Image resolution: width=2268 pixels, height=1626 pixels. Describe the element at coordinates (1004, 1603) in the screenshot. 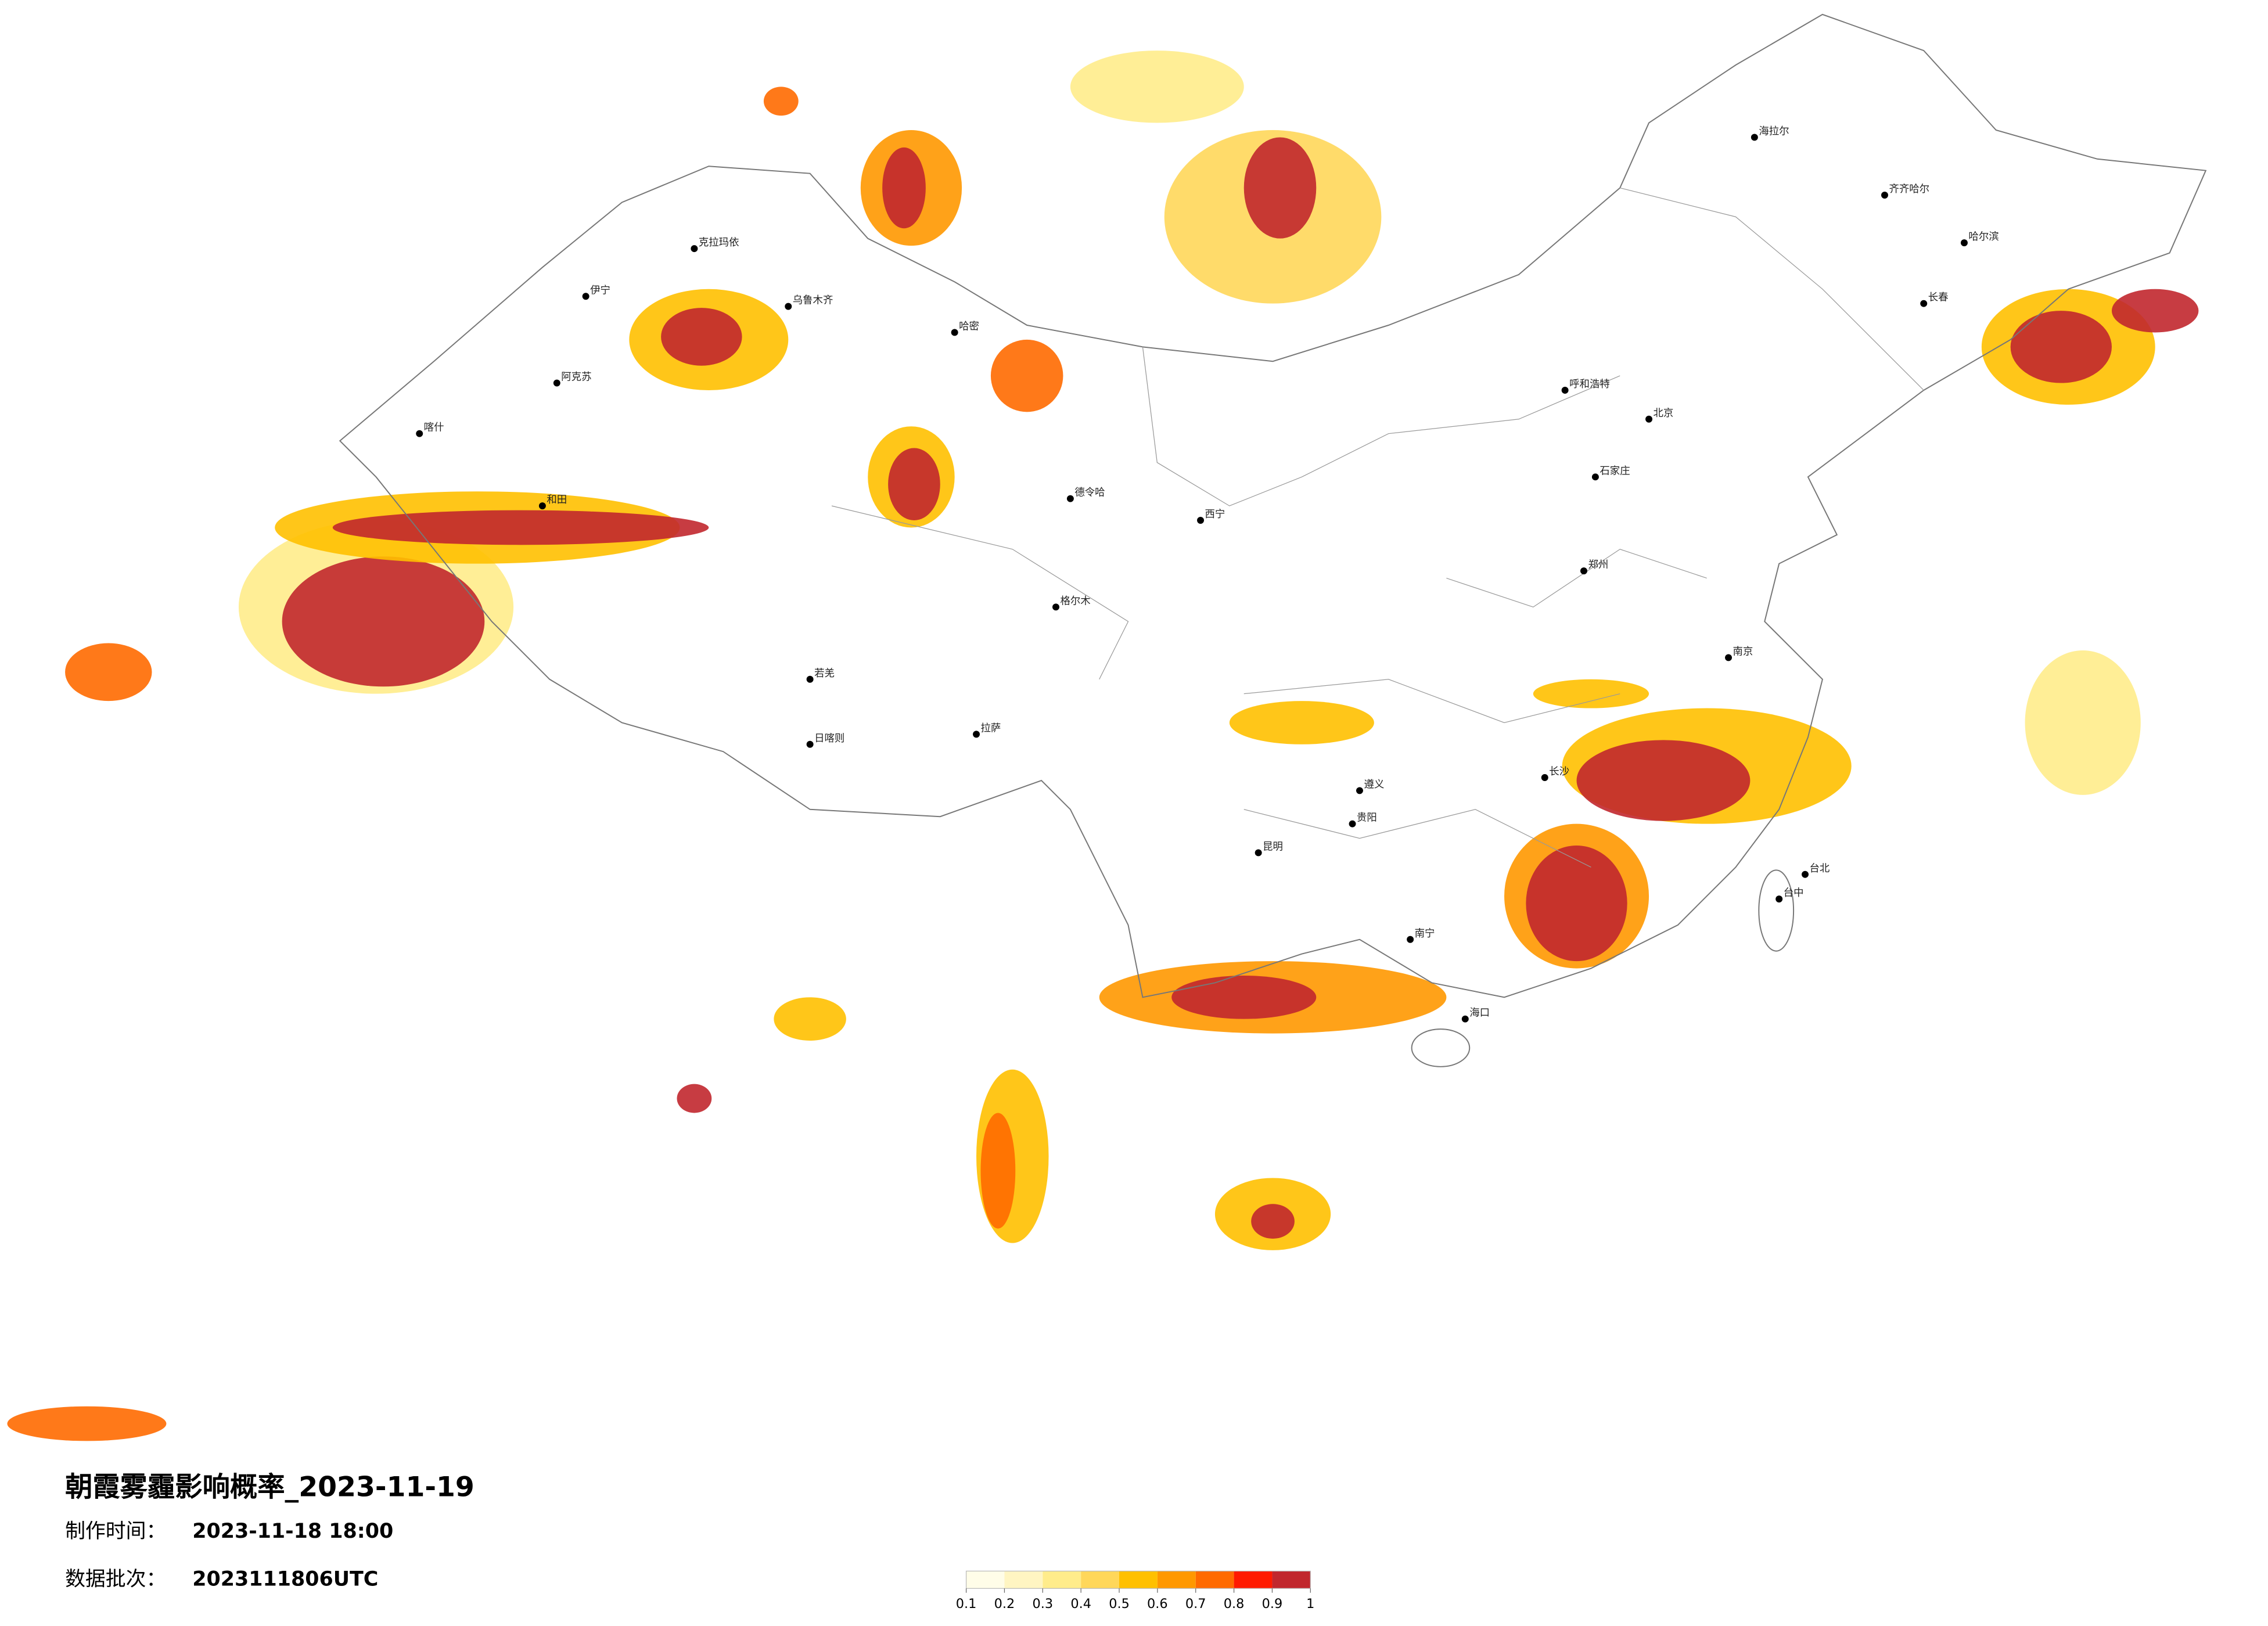

I see `legend-tick-label: 0.2` at that location.